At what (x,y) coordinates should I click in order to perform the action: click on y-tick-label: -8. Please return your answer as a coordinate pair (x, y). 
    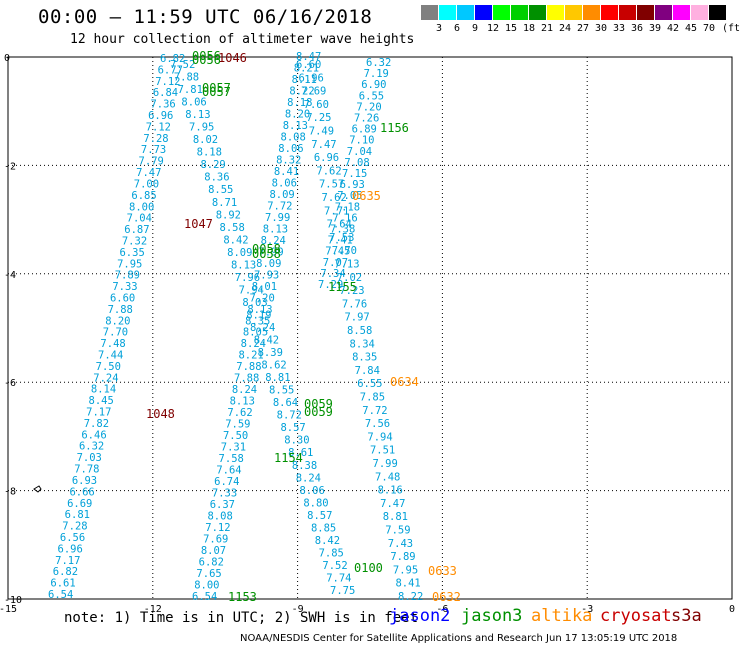
    Looking at the image, I should click on (10, 492).